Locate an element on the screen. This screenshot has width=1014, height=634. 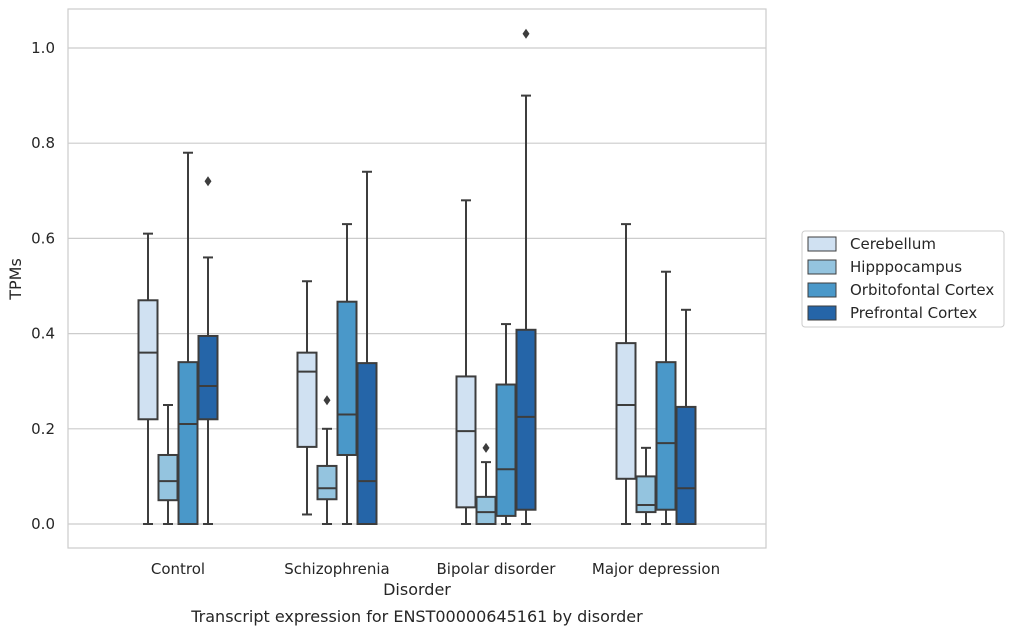
y-tick-label: 0.4 is located at coordinates (43, 334).